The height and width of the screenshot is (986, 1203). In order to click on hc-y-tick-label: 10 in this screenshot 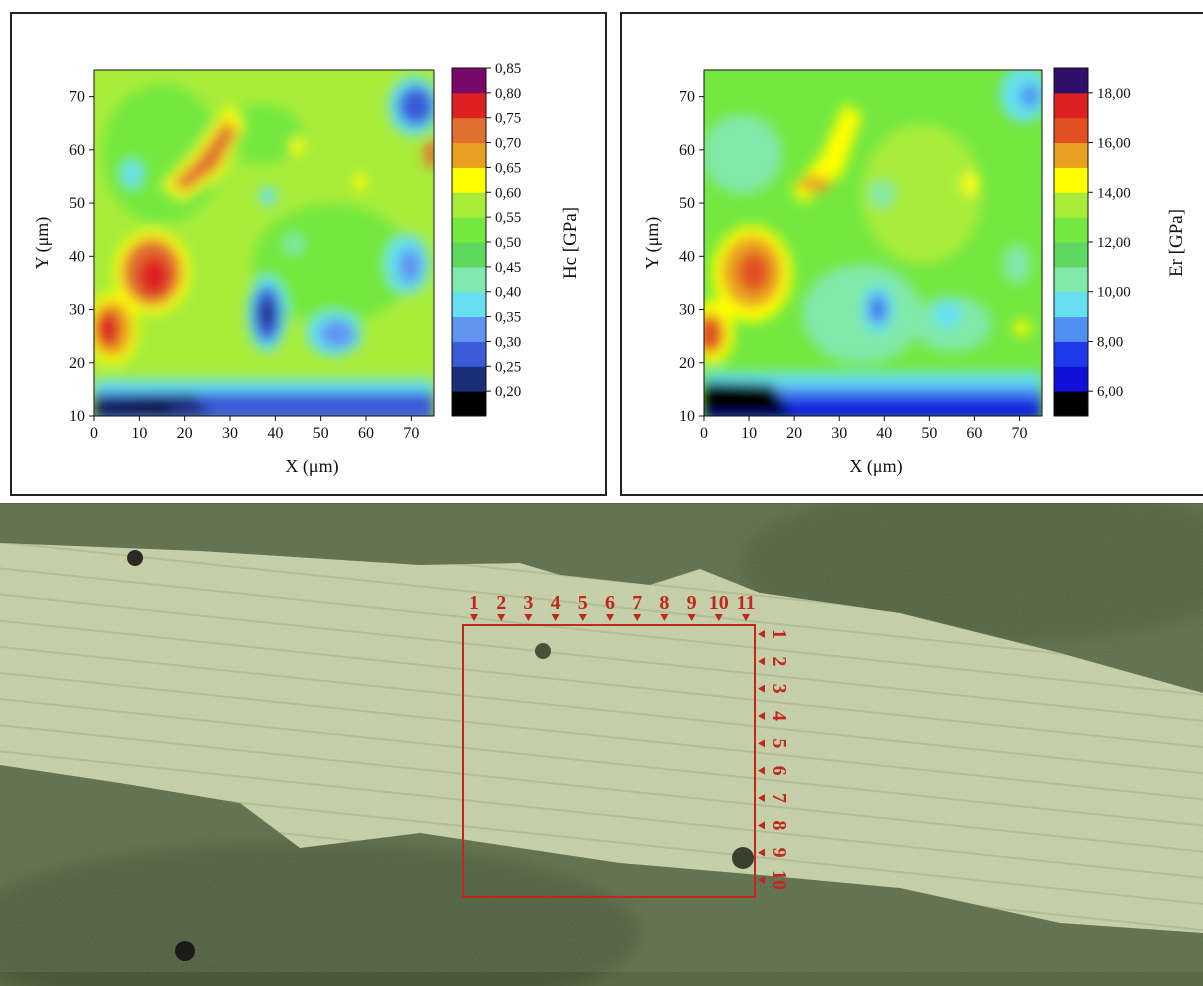, I will do `click(77, 416)`.